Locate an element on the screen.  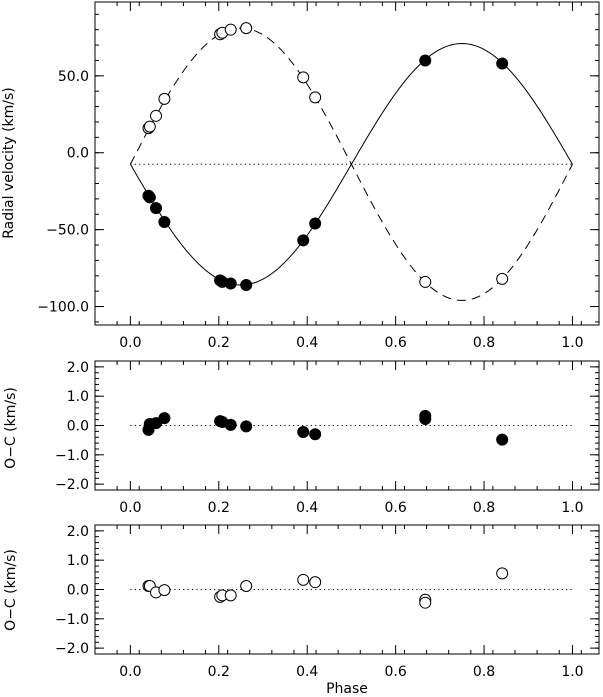
y-tick-label: −50.0 is located at coordinates (67, 231).